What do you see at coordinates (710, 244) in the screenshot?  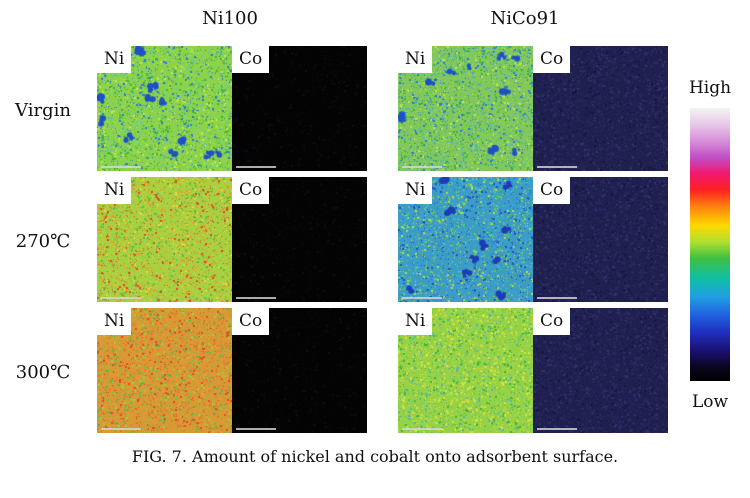 I see `intensity-colorbar` at bounding box center [710, 244].